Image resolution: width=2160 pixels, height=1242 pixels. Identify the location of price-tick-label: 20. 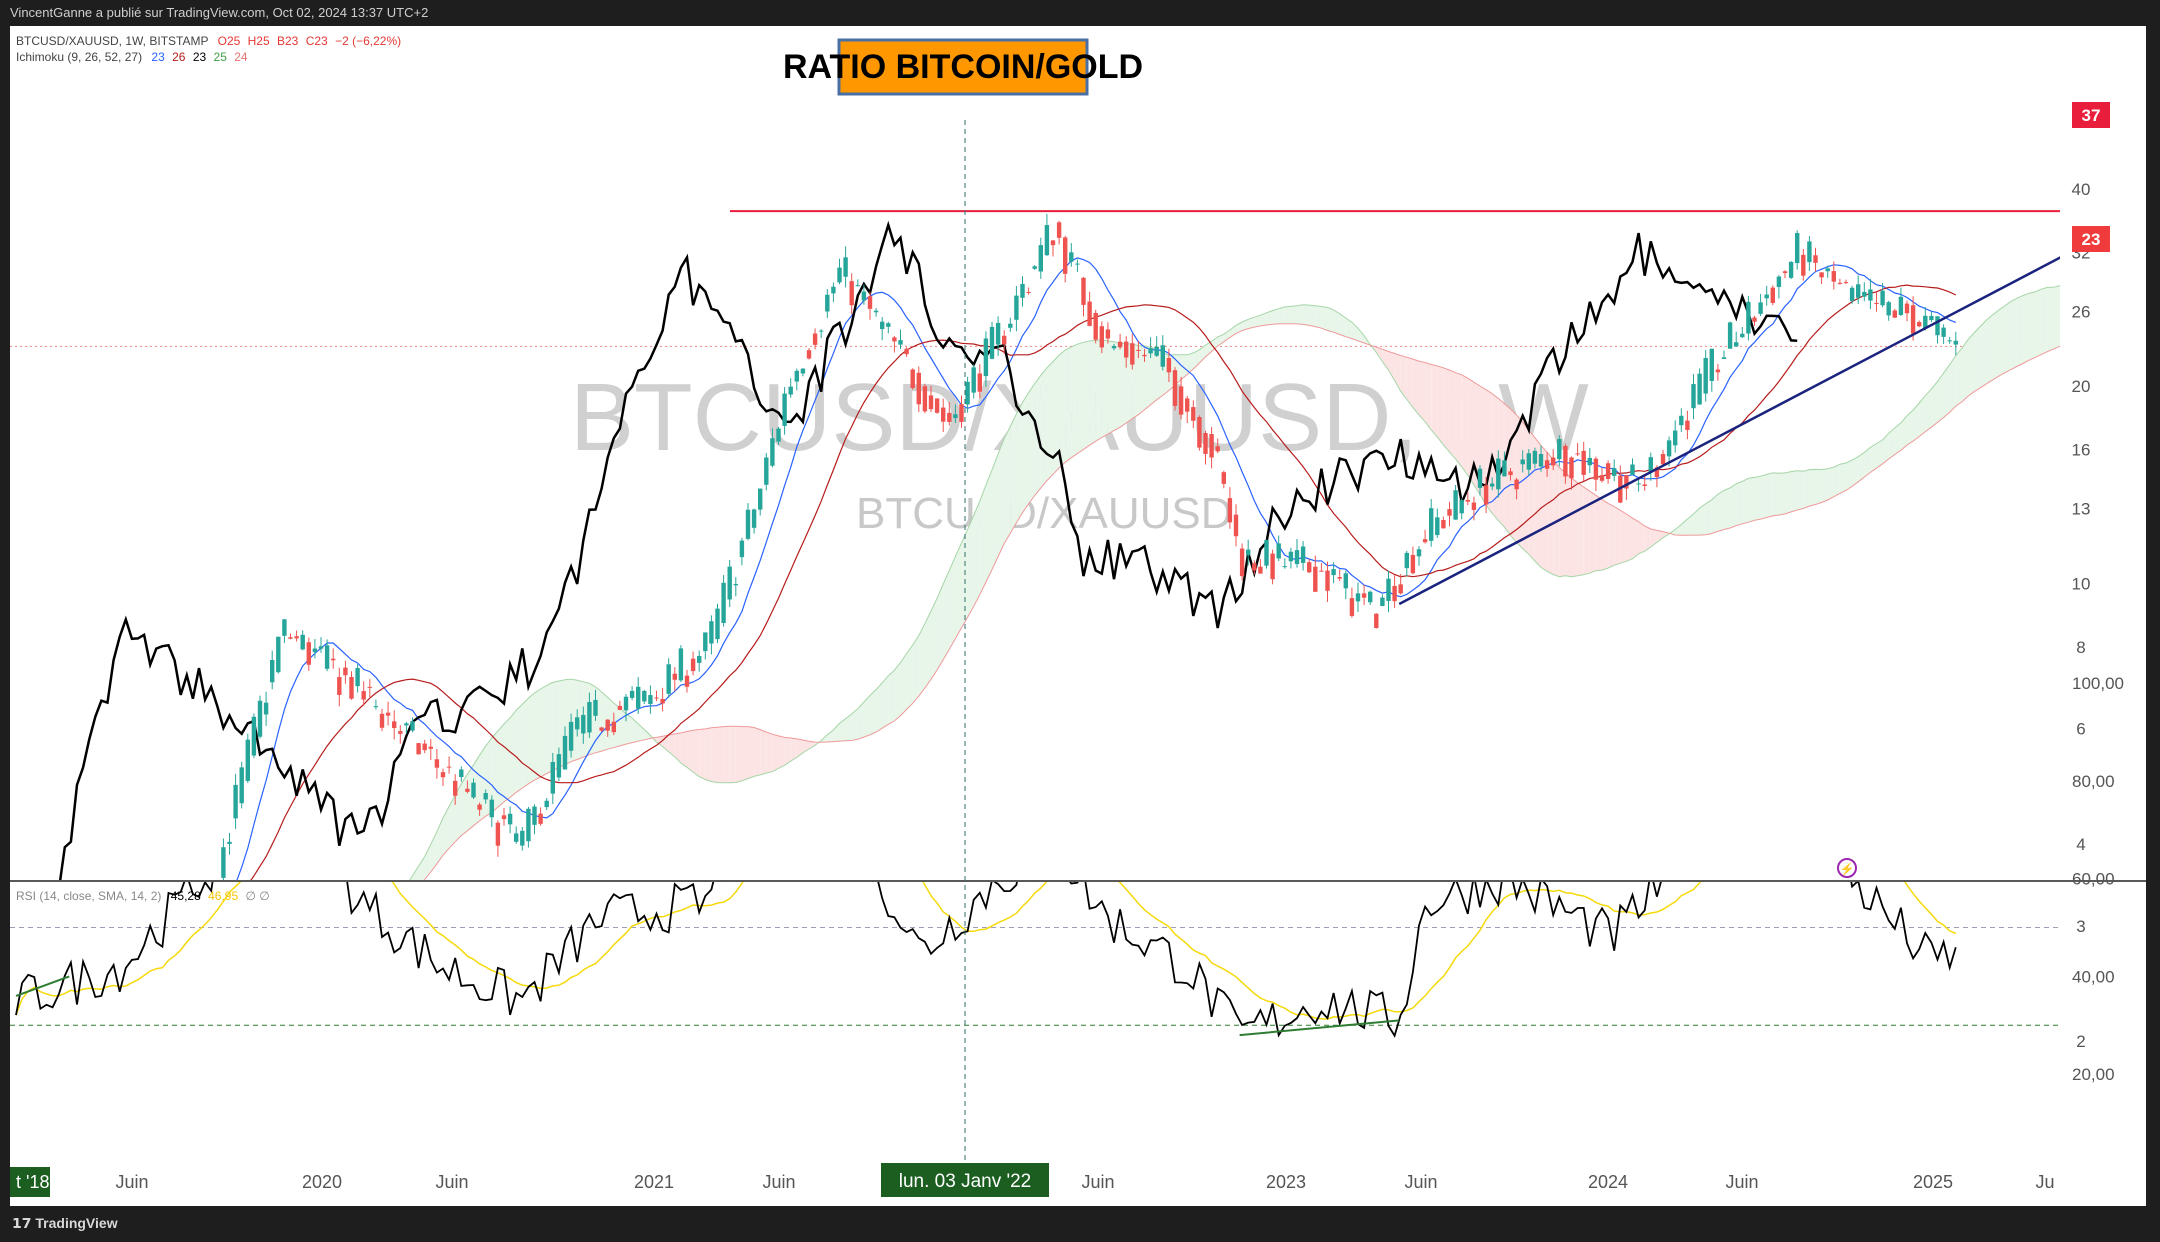
(2081, 386).